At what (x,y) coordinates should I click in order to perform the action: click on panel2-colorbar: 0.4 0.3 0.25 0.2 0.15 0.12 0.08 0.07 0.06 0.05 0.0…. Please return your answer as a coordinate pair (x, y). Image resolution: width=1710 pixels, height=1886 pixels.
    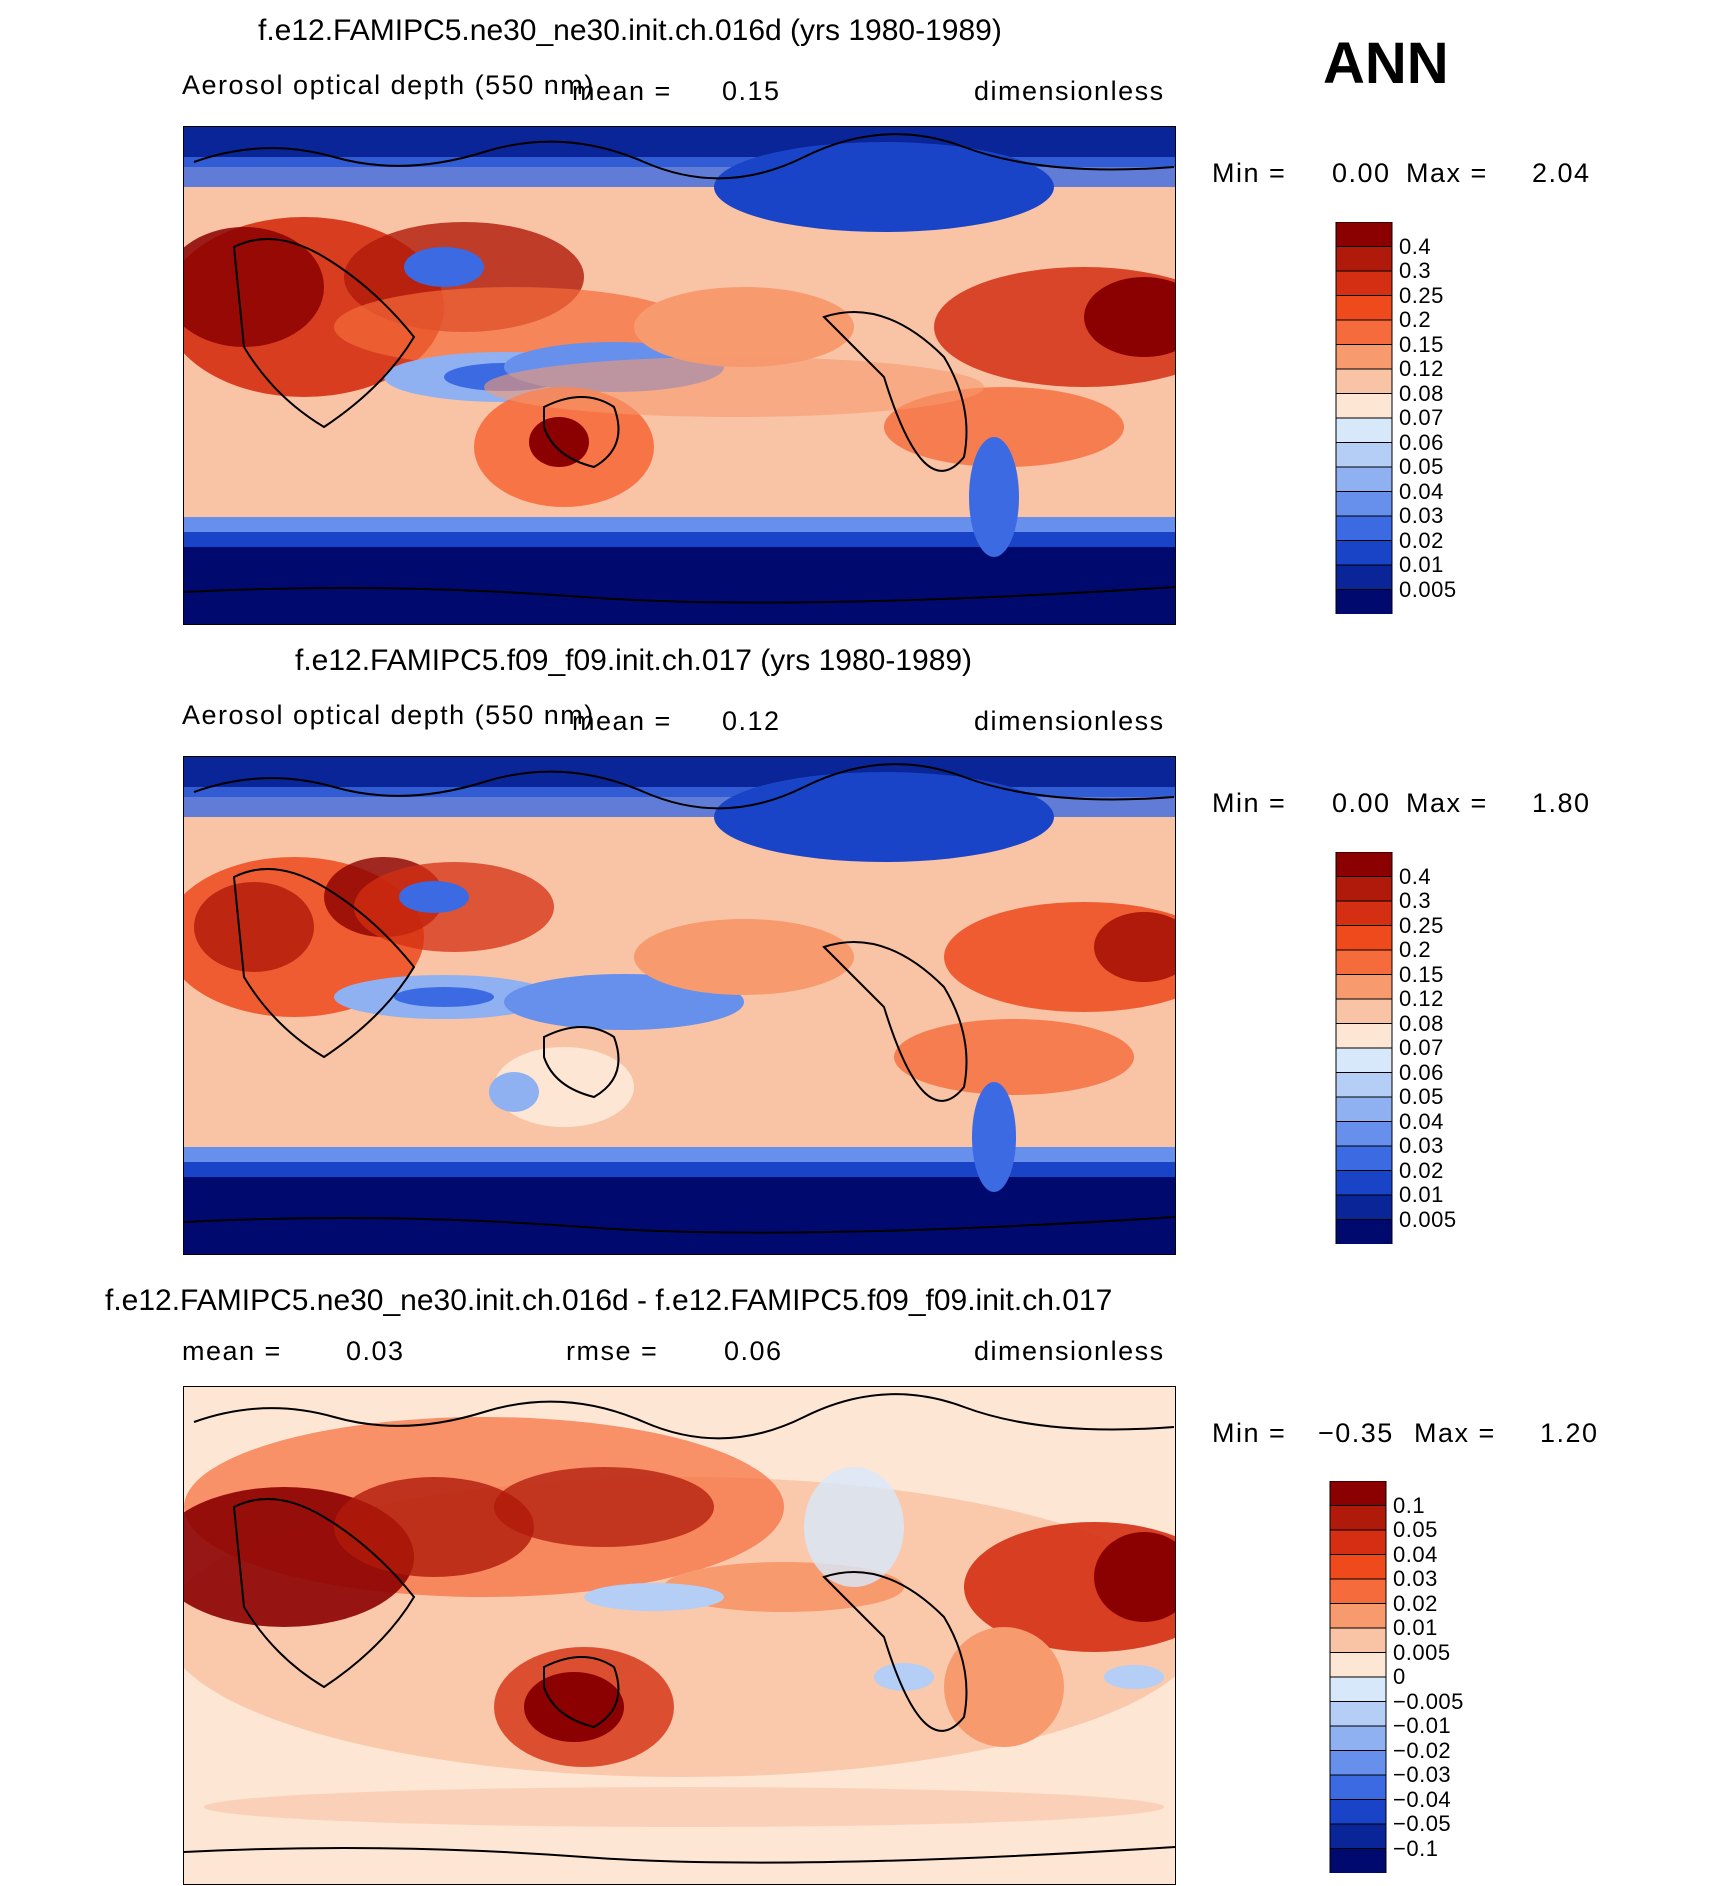
    Looking at the image, I should click on (1395, 1048).